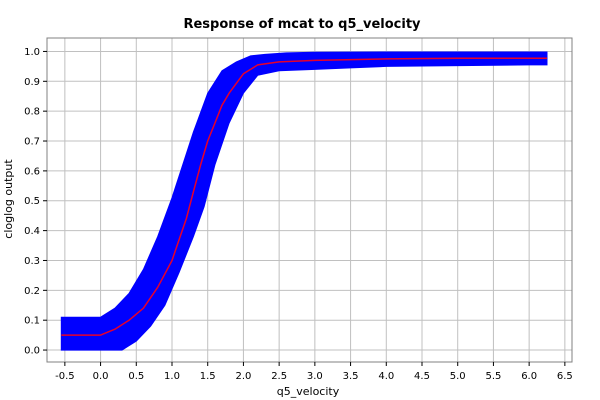  What do you see at coordinates (32, 52) in the screenshot?
I see `y-tick-label: 1.0` at bounding box center [32, 52].